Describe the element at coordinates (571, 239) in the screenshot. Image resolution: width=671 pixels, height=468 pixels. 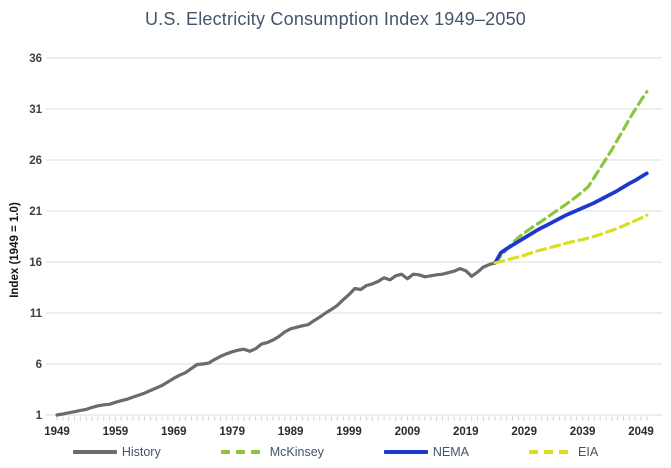
I see `series-line-eia` at that location.